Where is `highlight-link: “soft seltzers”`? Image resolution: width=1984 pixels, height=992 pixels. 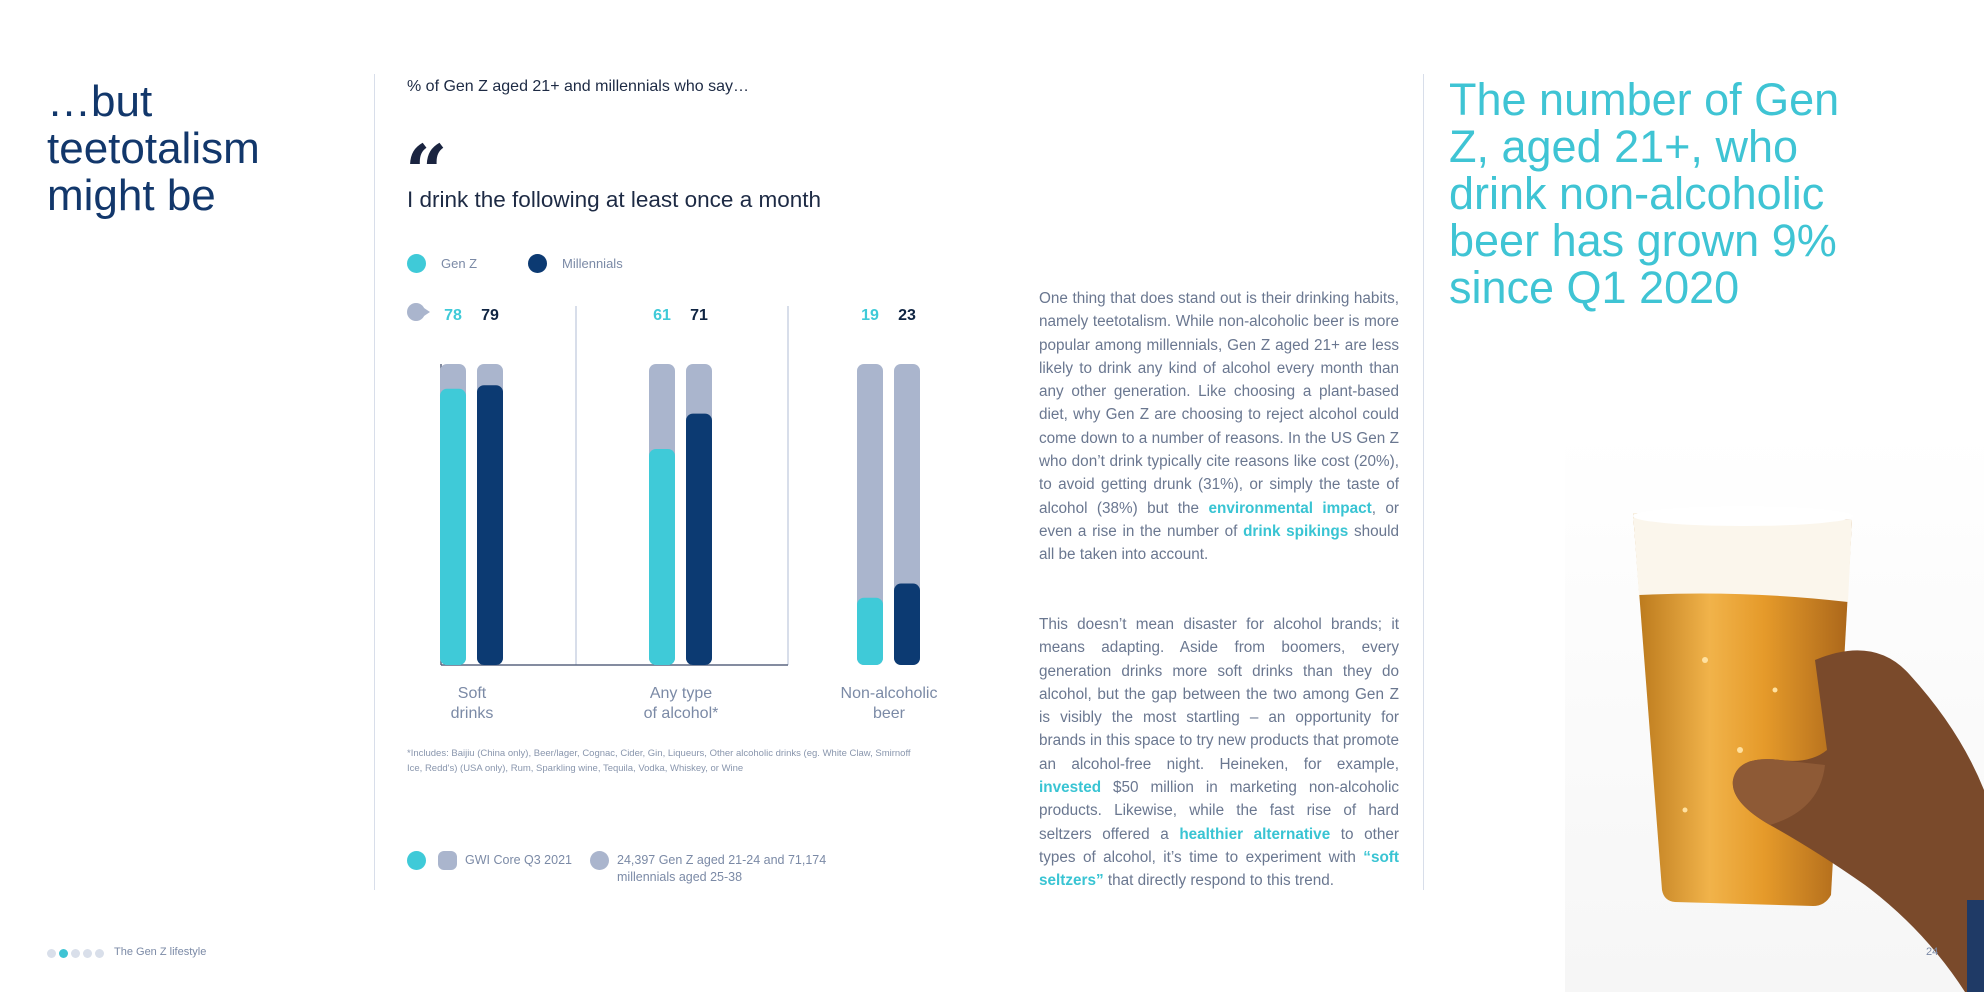
highlight-link: “soft seltzers” is located at coordinates (1219, 869).